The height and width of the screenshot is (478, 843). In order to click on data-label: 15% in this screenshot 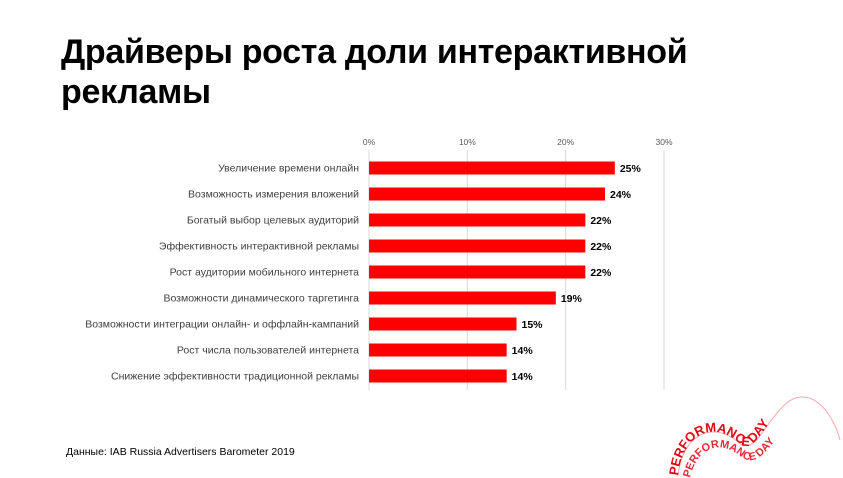, I will do `click(533, 325)`.